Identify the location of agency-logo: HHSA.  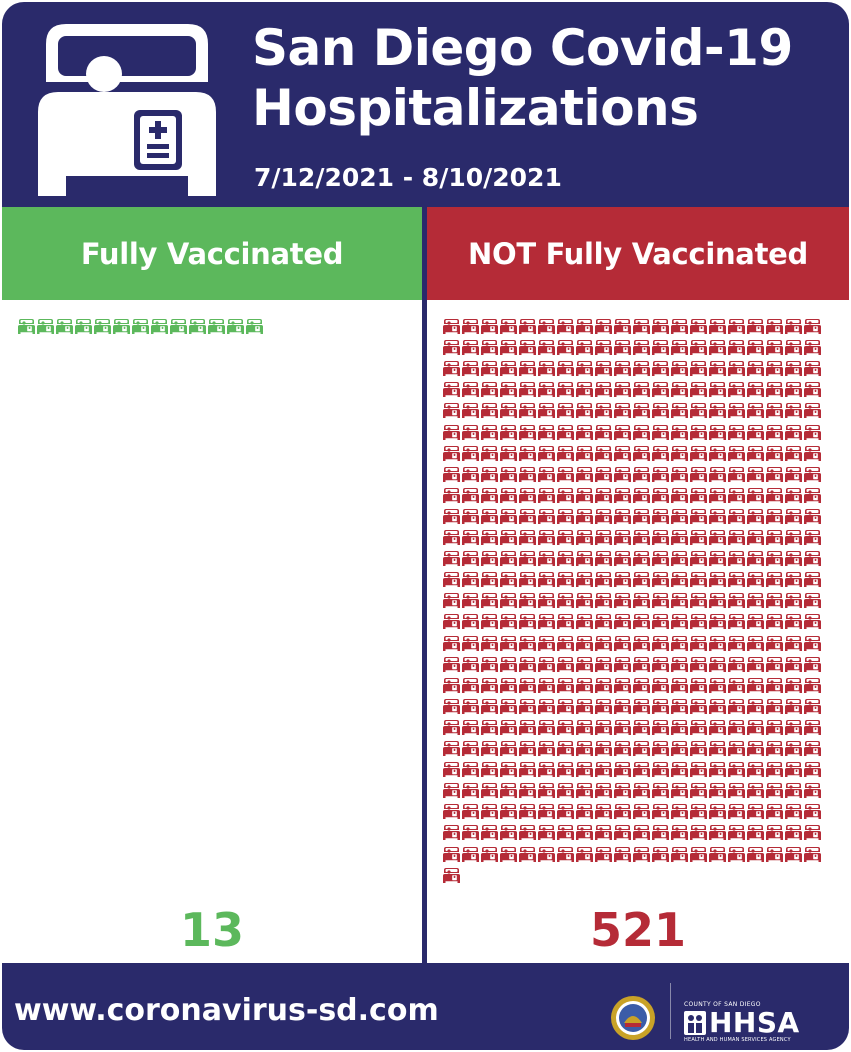
(742, 1023).